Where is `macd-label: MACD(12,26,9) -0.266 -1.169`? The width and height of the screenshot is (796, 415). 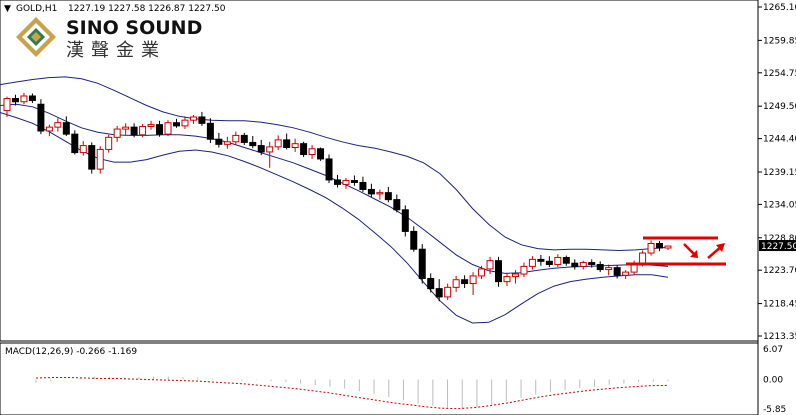 macd-label: MACD(12,26,9) -0.266 -1.169 is located at coordinates (71, 352).